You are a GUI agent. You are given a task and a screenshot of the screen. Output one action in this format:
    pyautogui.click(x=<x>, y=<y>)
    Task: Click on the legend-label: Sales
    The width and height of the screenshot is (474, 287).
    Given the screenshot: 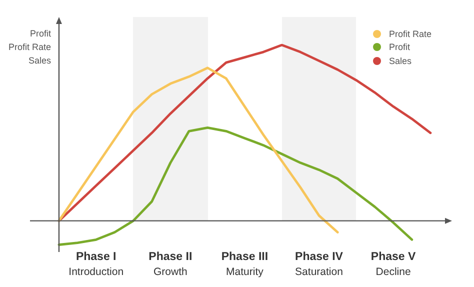 What is the action you would take?
    pyautogui.click(x=400, y=61)
    